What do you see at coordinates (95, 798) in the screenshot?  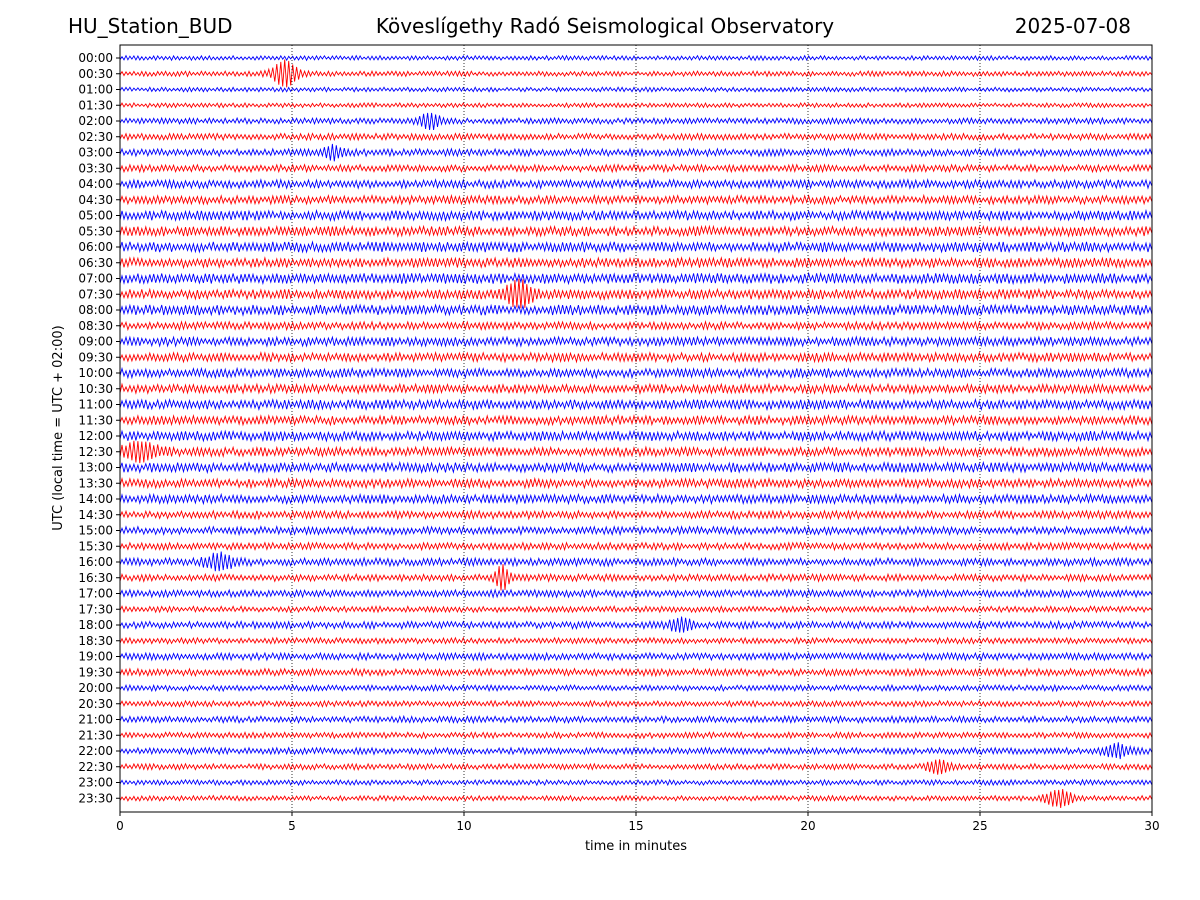 I see `y-tick-label: 23:30` at bounding box center [95, 798].